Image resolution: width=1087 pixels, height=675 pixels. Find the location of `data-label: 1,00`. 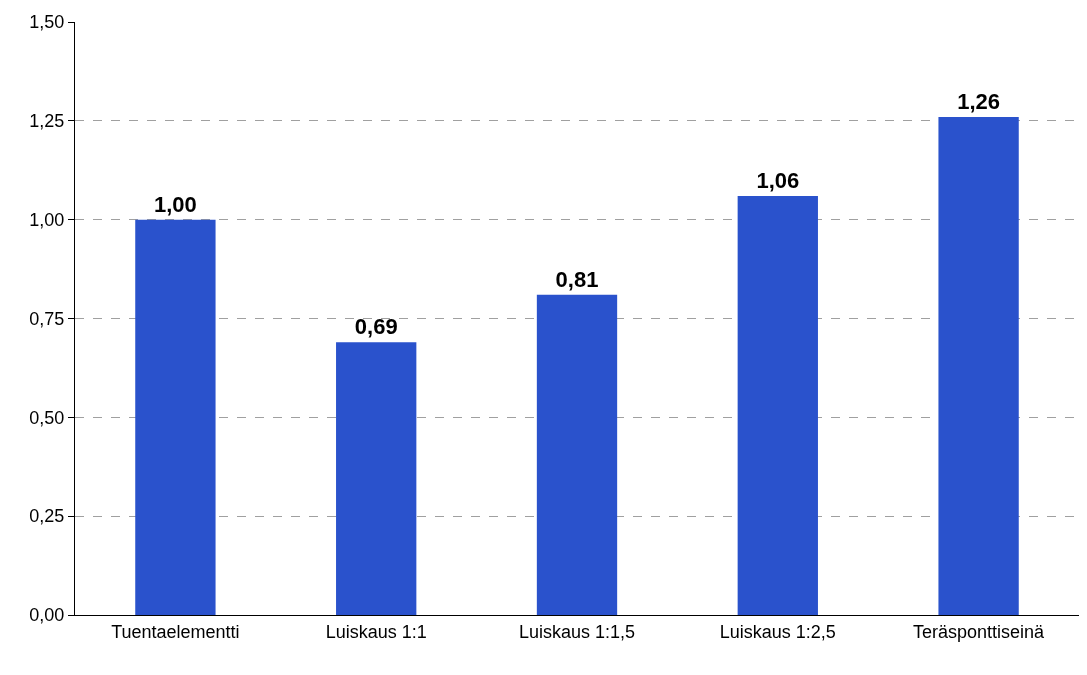

data-label: 1,00 is located at coordinates (175, 204).